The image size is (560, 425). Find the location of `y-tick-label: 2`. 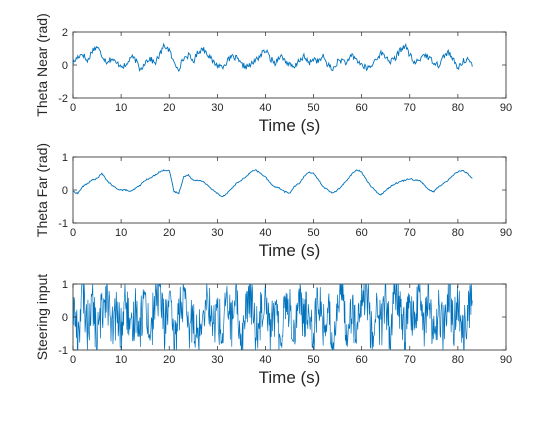

y-tick-label: 2 is located at coordinates (65, 33).